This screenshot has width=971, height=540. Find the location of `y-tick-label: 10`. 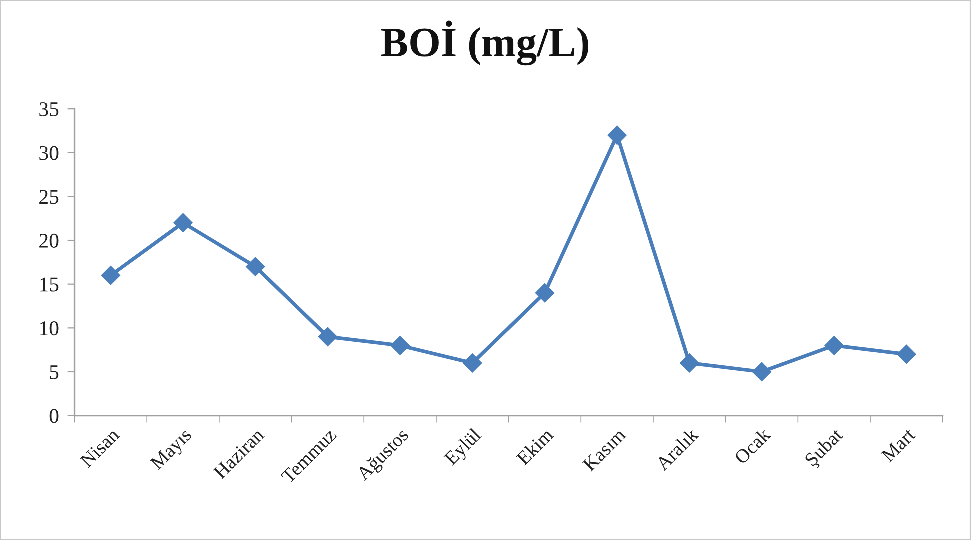

y-tick-label: 10 is located at coordinates (49, 329).